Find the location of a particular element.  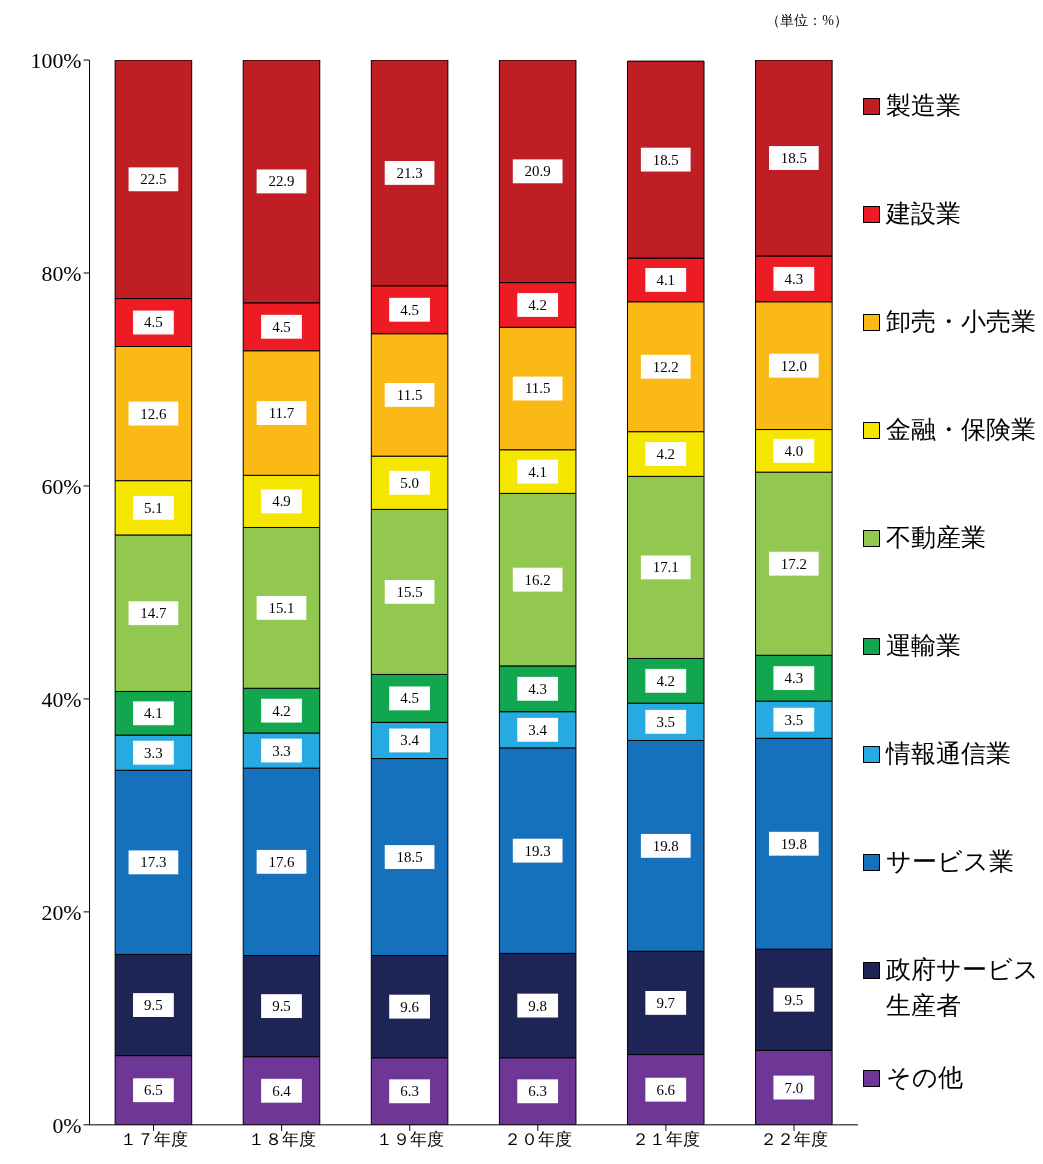

legend-label: 政府サービス生産者 is located at coordinates (963, 988).